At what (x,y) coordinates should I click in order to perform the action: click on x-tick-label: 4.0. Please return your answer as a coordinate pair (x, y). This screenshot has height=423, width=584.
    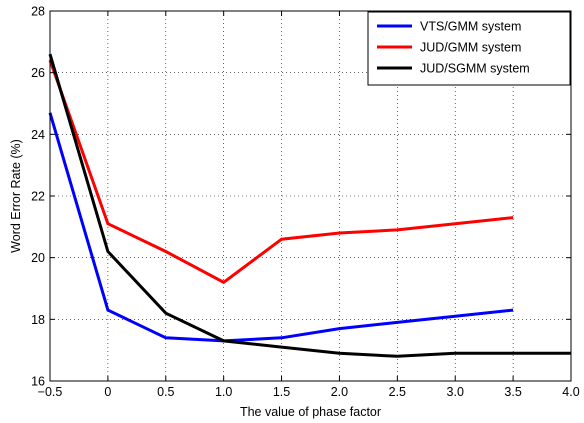
    Looking at the image, I should click on (570, 392).